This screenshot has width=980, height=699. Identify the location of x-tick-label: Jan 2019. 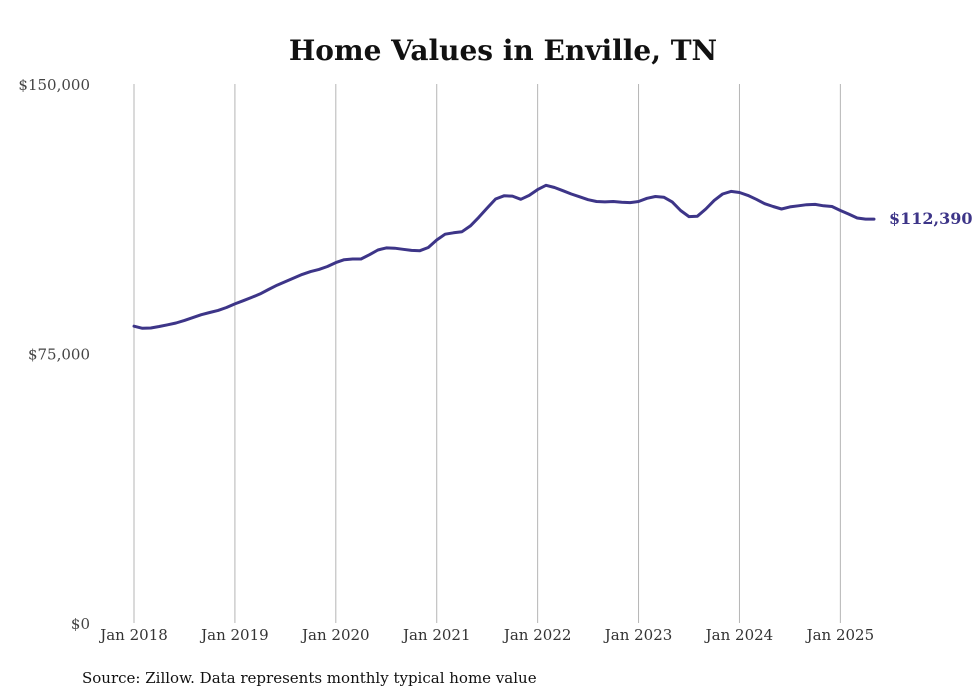
(234, 635).